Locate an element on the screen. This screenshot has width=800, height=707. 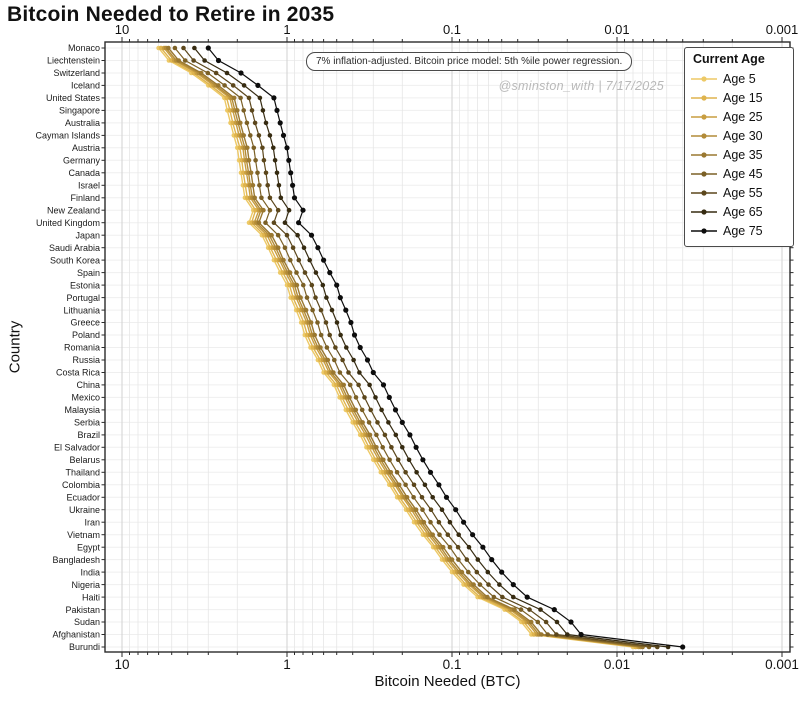
country-tick-label: Israel is located at coordinates (89, 186).